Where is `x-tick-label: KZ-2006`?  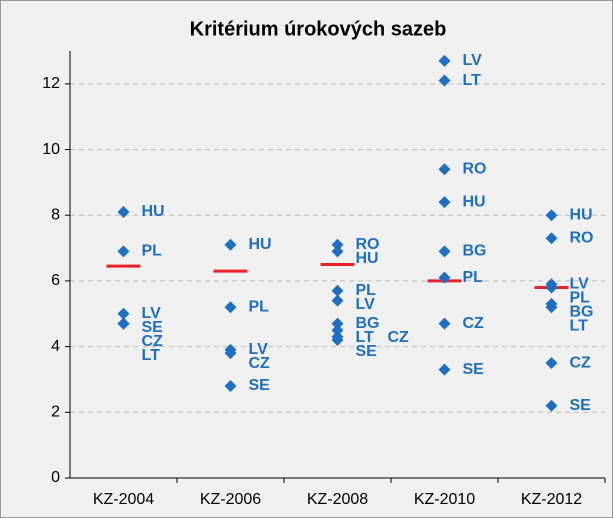 x-tick-label: KZ-2006 is located at coordinates (230, 499).